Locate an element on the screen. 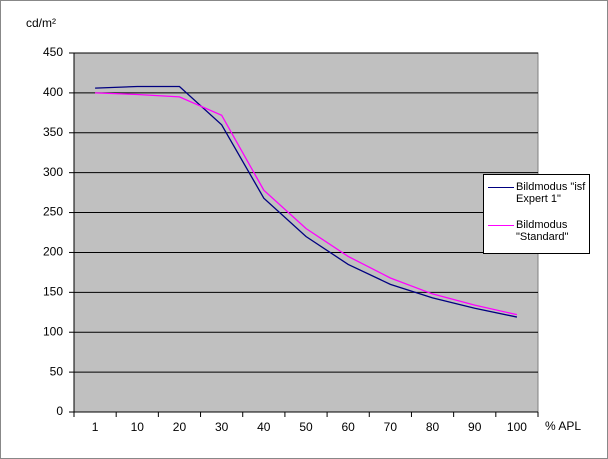 This screenshot has width=608, height=459. x-tick-label: 40 is located at coordinates (264, 427).